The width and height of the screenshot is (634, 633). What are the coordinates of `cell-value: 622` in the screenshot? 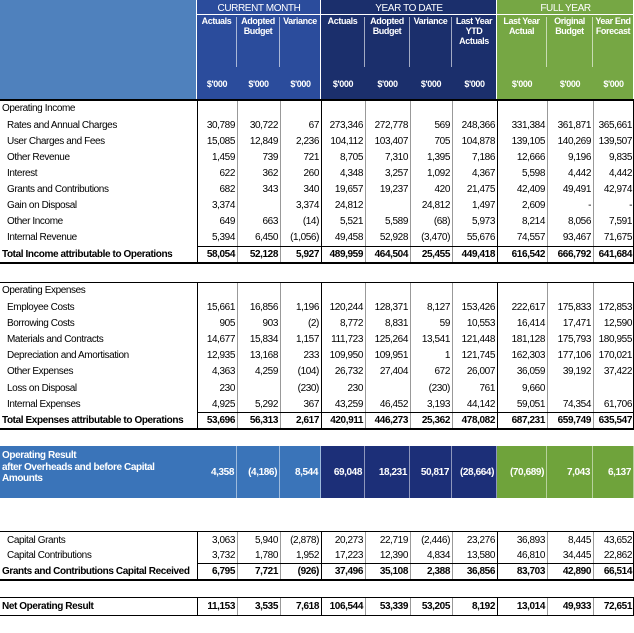 It's located at (227, 173).